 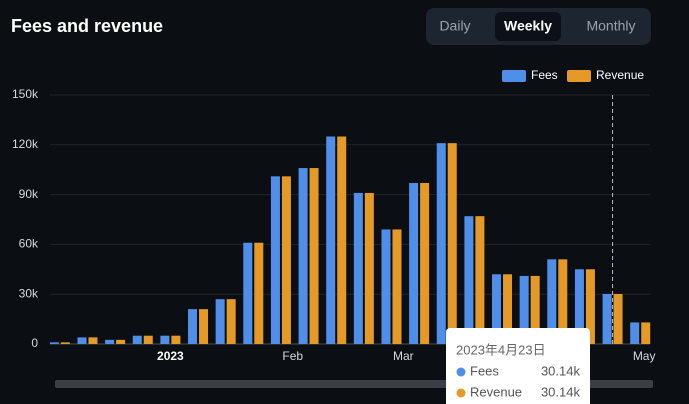 I want to click on y-tick-label: 90k, so click(x=29, y=194).